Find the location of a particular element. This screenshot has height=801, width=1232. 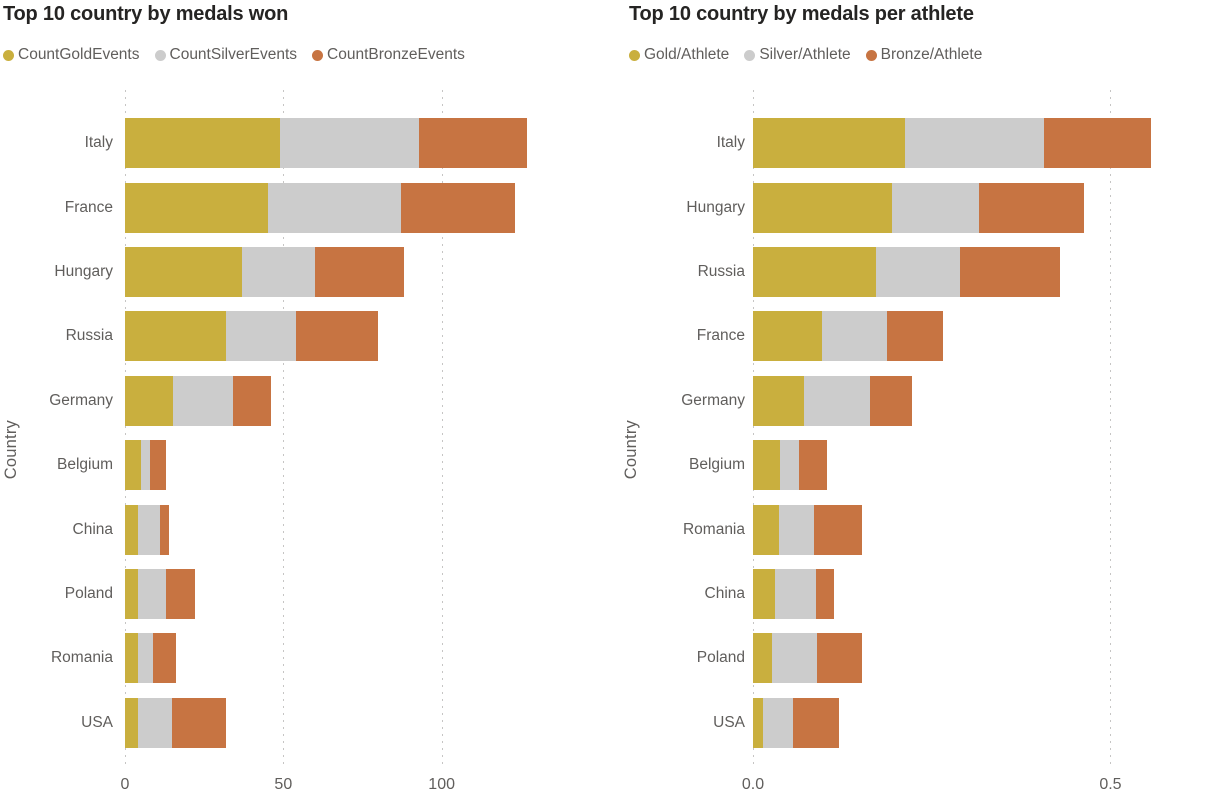

bar-row: Hungary is located at coordinates (308, 272).